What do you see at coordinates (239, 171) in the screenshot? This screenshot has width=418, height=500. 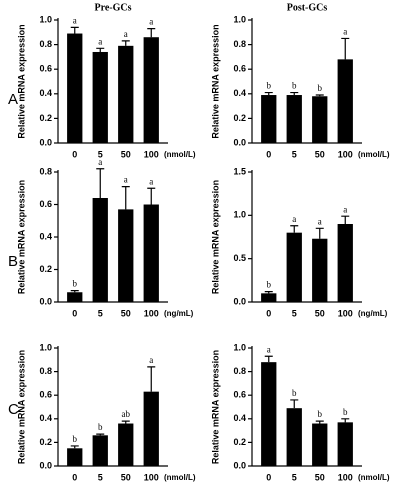 I see `y-tick-label: 1.5` at bounding box center [239, 171].